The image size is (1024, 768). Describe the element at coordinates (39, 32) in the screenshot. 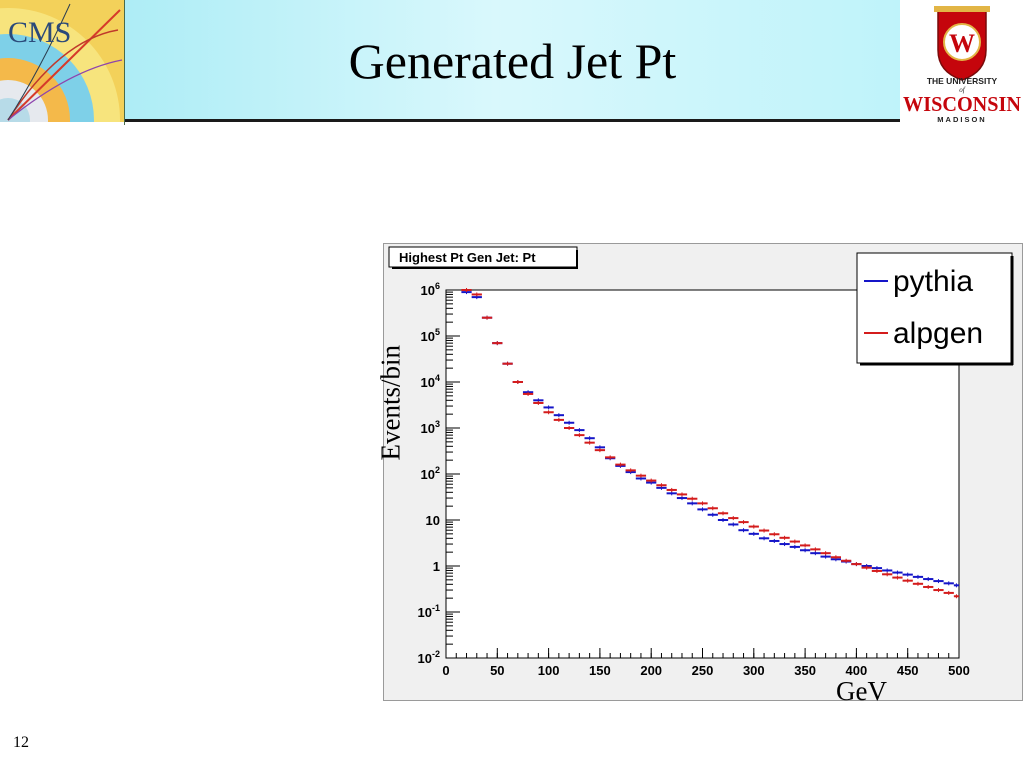

I see `cms-logo-text: CMS` at that location.